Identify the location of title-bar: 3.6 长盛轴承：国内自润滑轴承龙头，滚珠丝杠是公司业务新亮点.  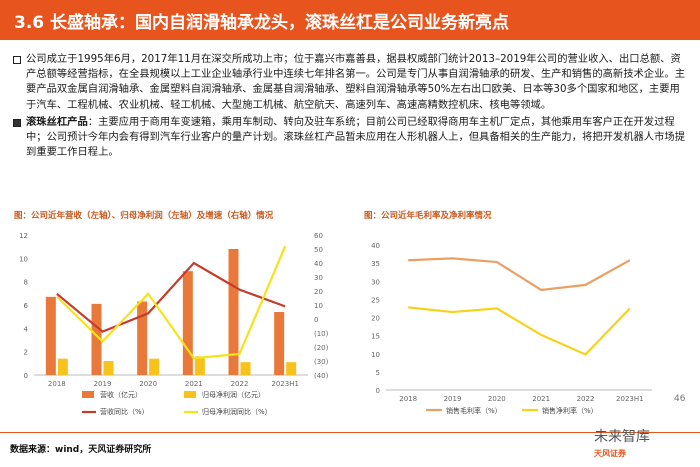
(350, 20).